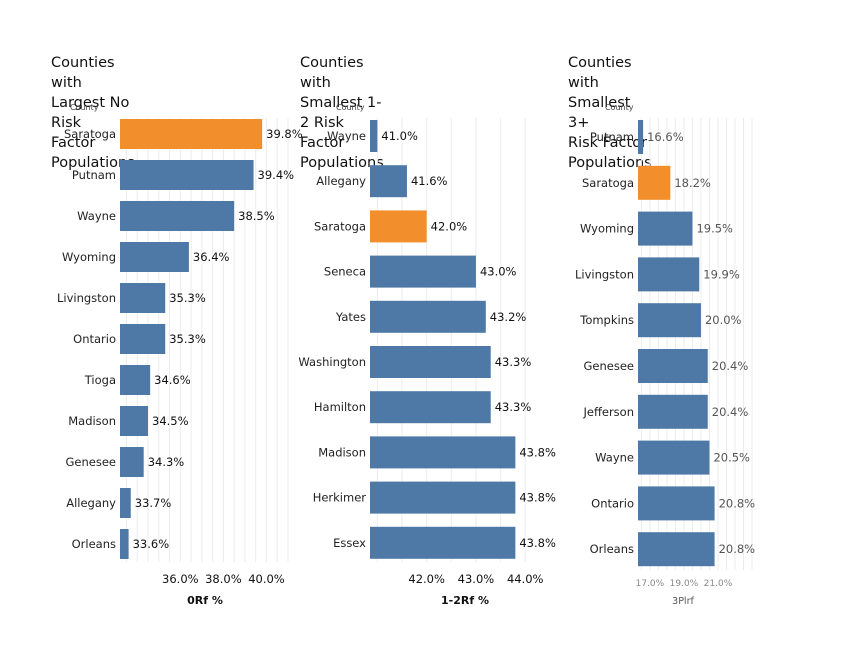  I want to click on value-label: 39.8%, so click(284, 134).